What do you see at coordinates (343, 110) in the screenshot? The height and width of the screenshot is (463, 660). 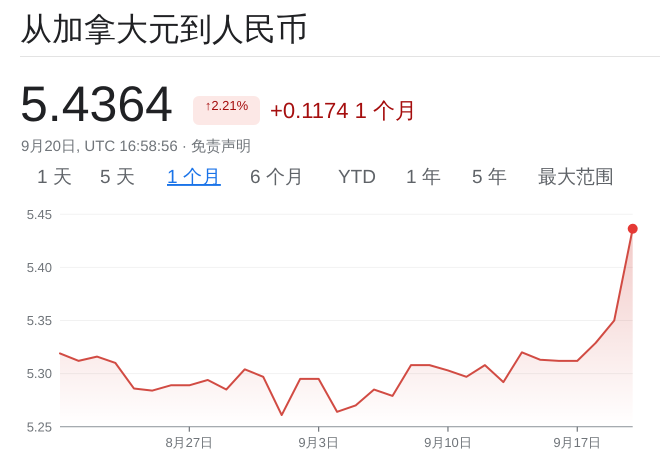 I see `text: +0.1174 1 个月` at bounding box center [343, 110].